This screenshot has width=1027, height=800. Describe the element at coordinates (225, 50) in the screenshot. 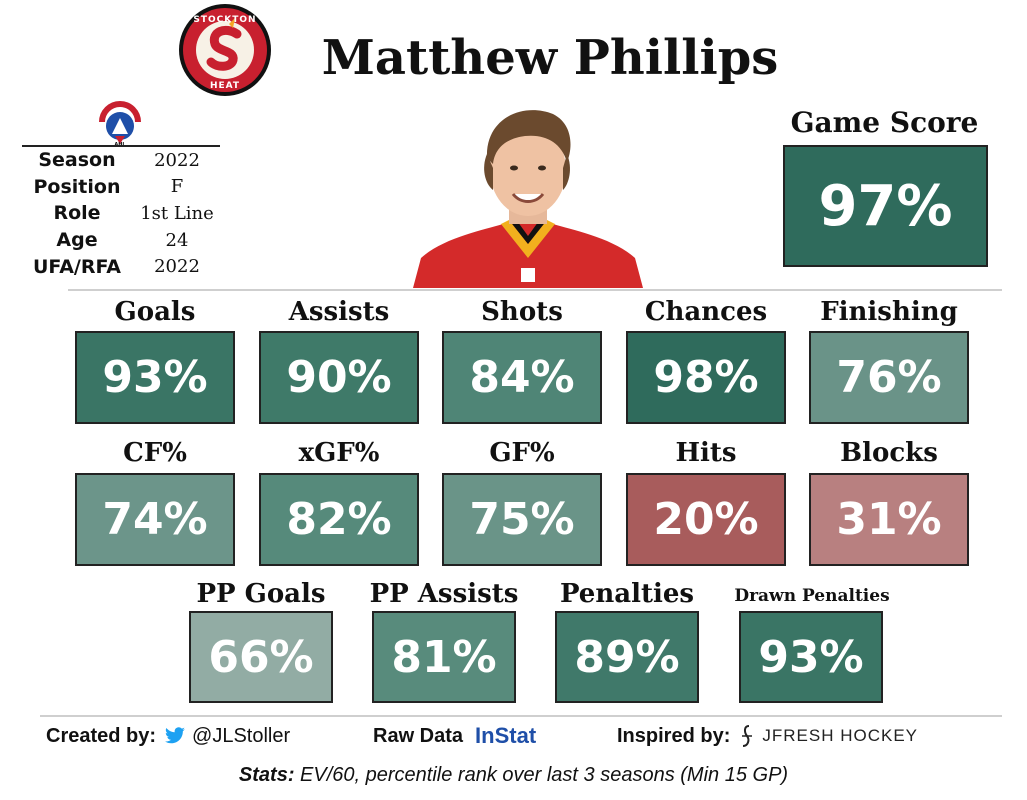

I see `team-logo: STOCKTON HEAT` at that location.